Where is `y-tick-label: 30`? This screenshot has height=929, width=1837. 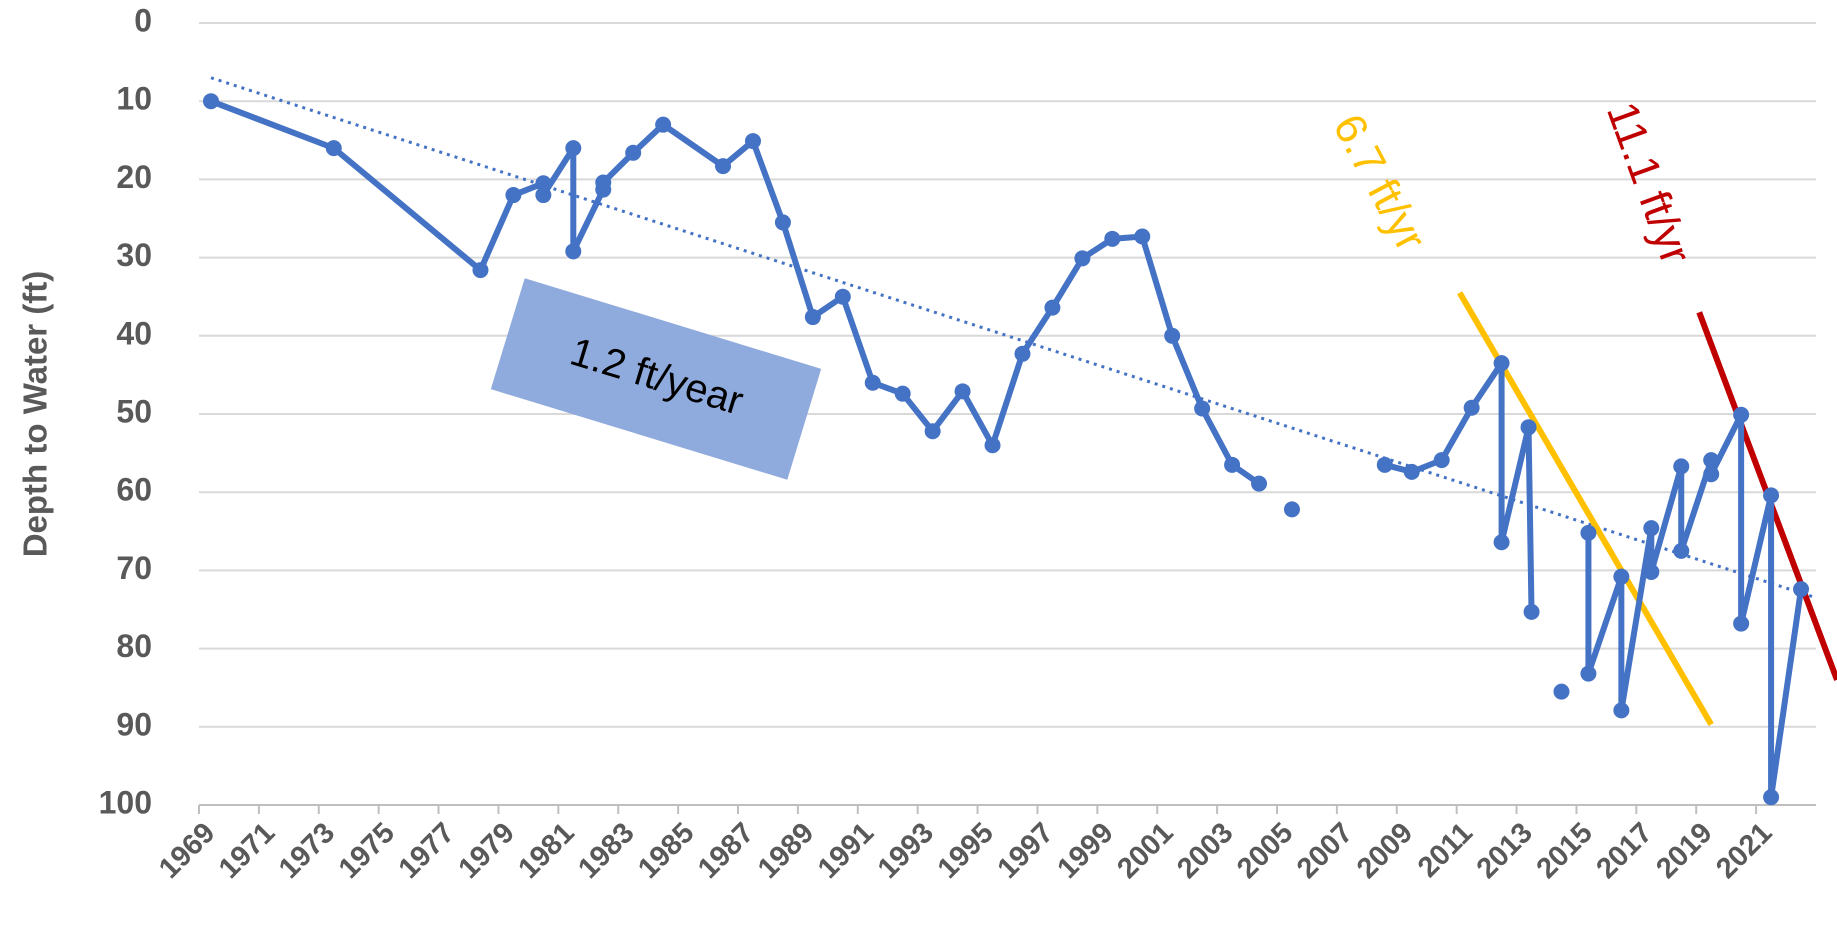
y-tick-label: 30 is located at coordinates (134, 255).